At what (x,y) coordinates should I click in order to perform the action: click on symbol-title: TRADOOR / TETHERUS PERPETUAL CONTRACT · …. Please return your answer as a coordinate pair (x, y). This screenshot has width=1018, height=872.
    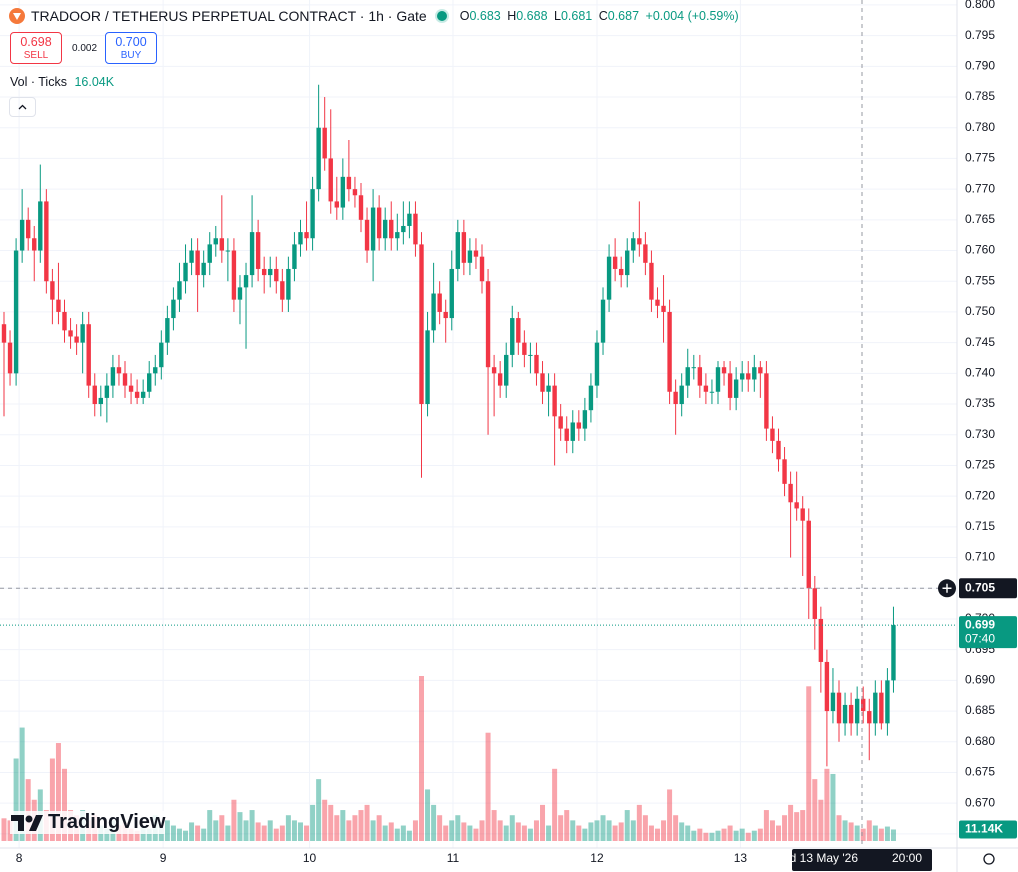
    Looking at the image, I should click on (229, 16).